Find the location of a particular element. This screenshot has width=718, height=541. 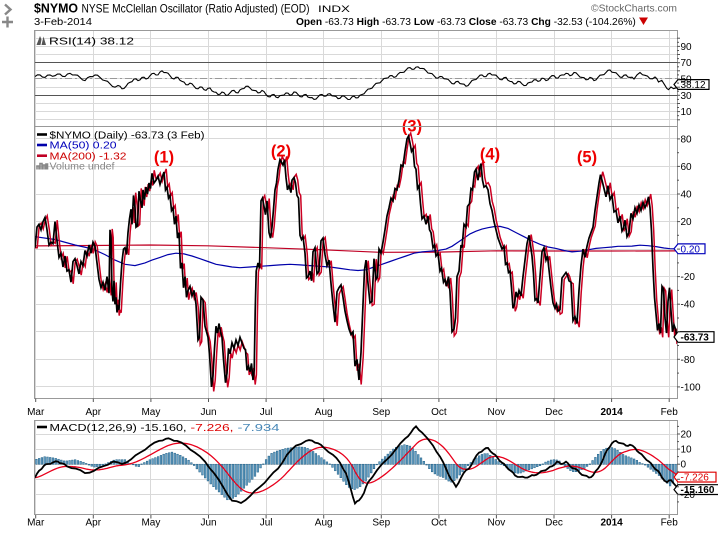

svg-text: ©StockCharts.com is located at coordinates (634, 9).